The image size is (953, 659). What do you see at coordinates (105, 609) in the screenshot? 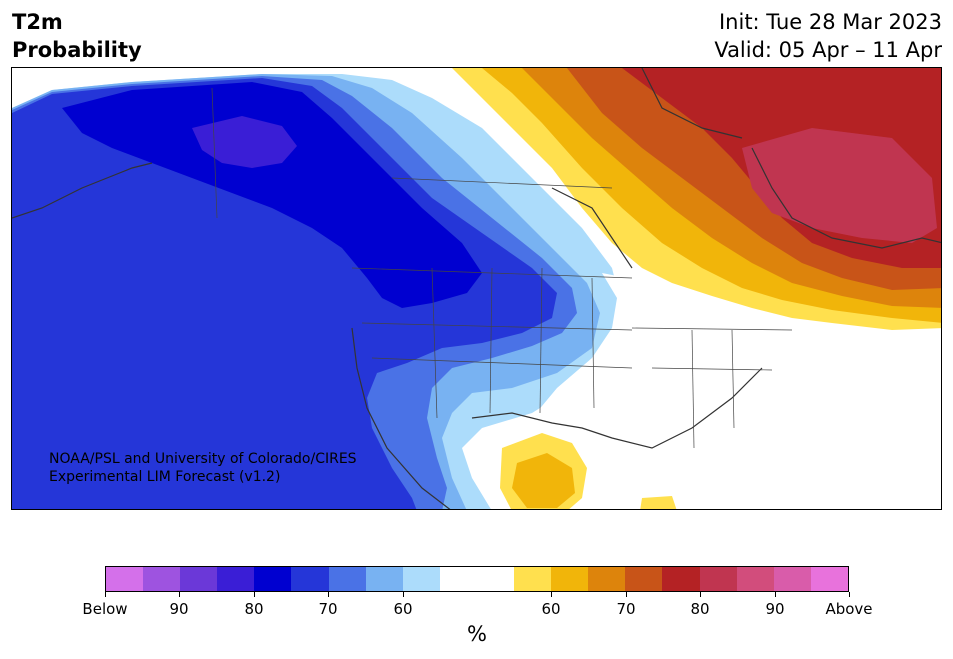
I see `colorbar-tick-label: Below` at bounding box center [105, 609].